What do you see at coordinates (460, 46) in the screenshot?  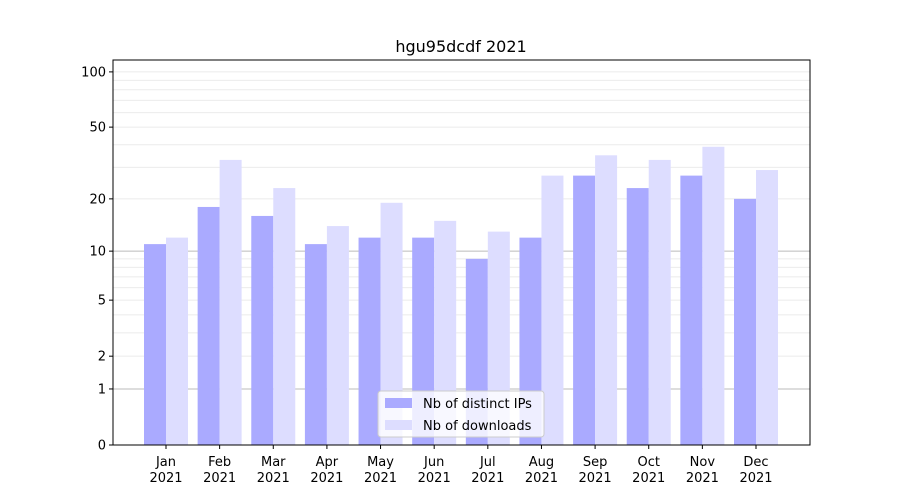 I see `chart-title: hgu95dcdf 2021` at bounding box center [460, 46].